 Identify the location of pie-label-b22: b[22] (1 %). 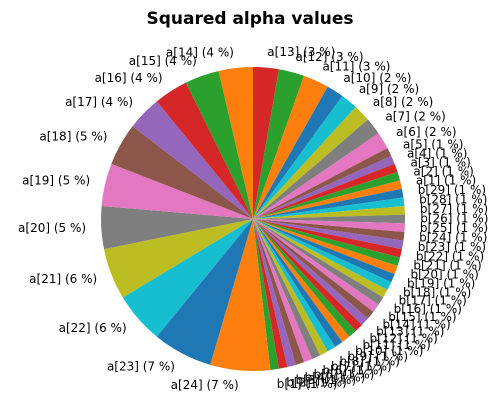
(450, 256).